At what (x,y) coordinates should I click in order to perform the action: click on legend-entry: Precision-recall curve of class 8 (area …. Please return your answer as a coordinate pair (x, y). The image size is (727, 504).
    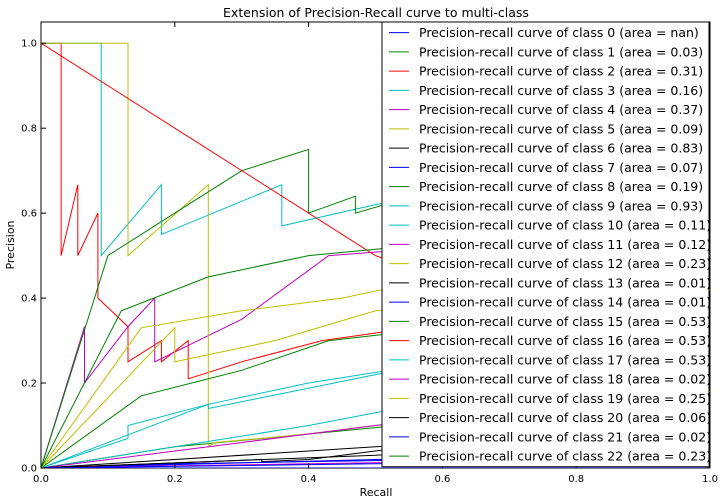
    Looking at the image, I should click on (561, 186).